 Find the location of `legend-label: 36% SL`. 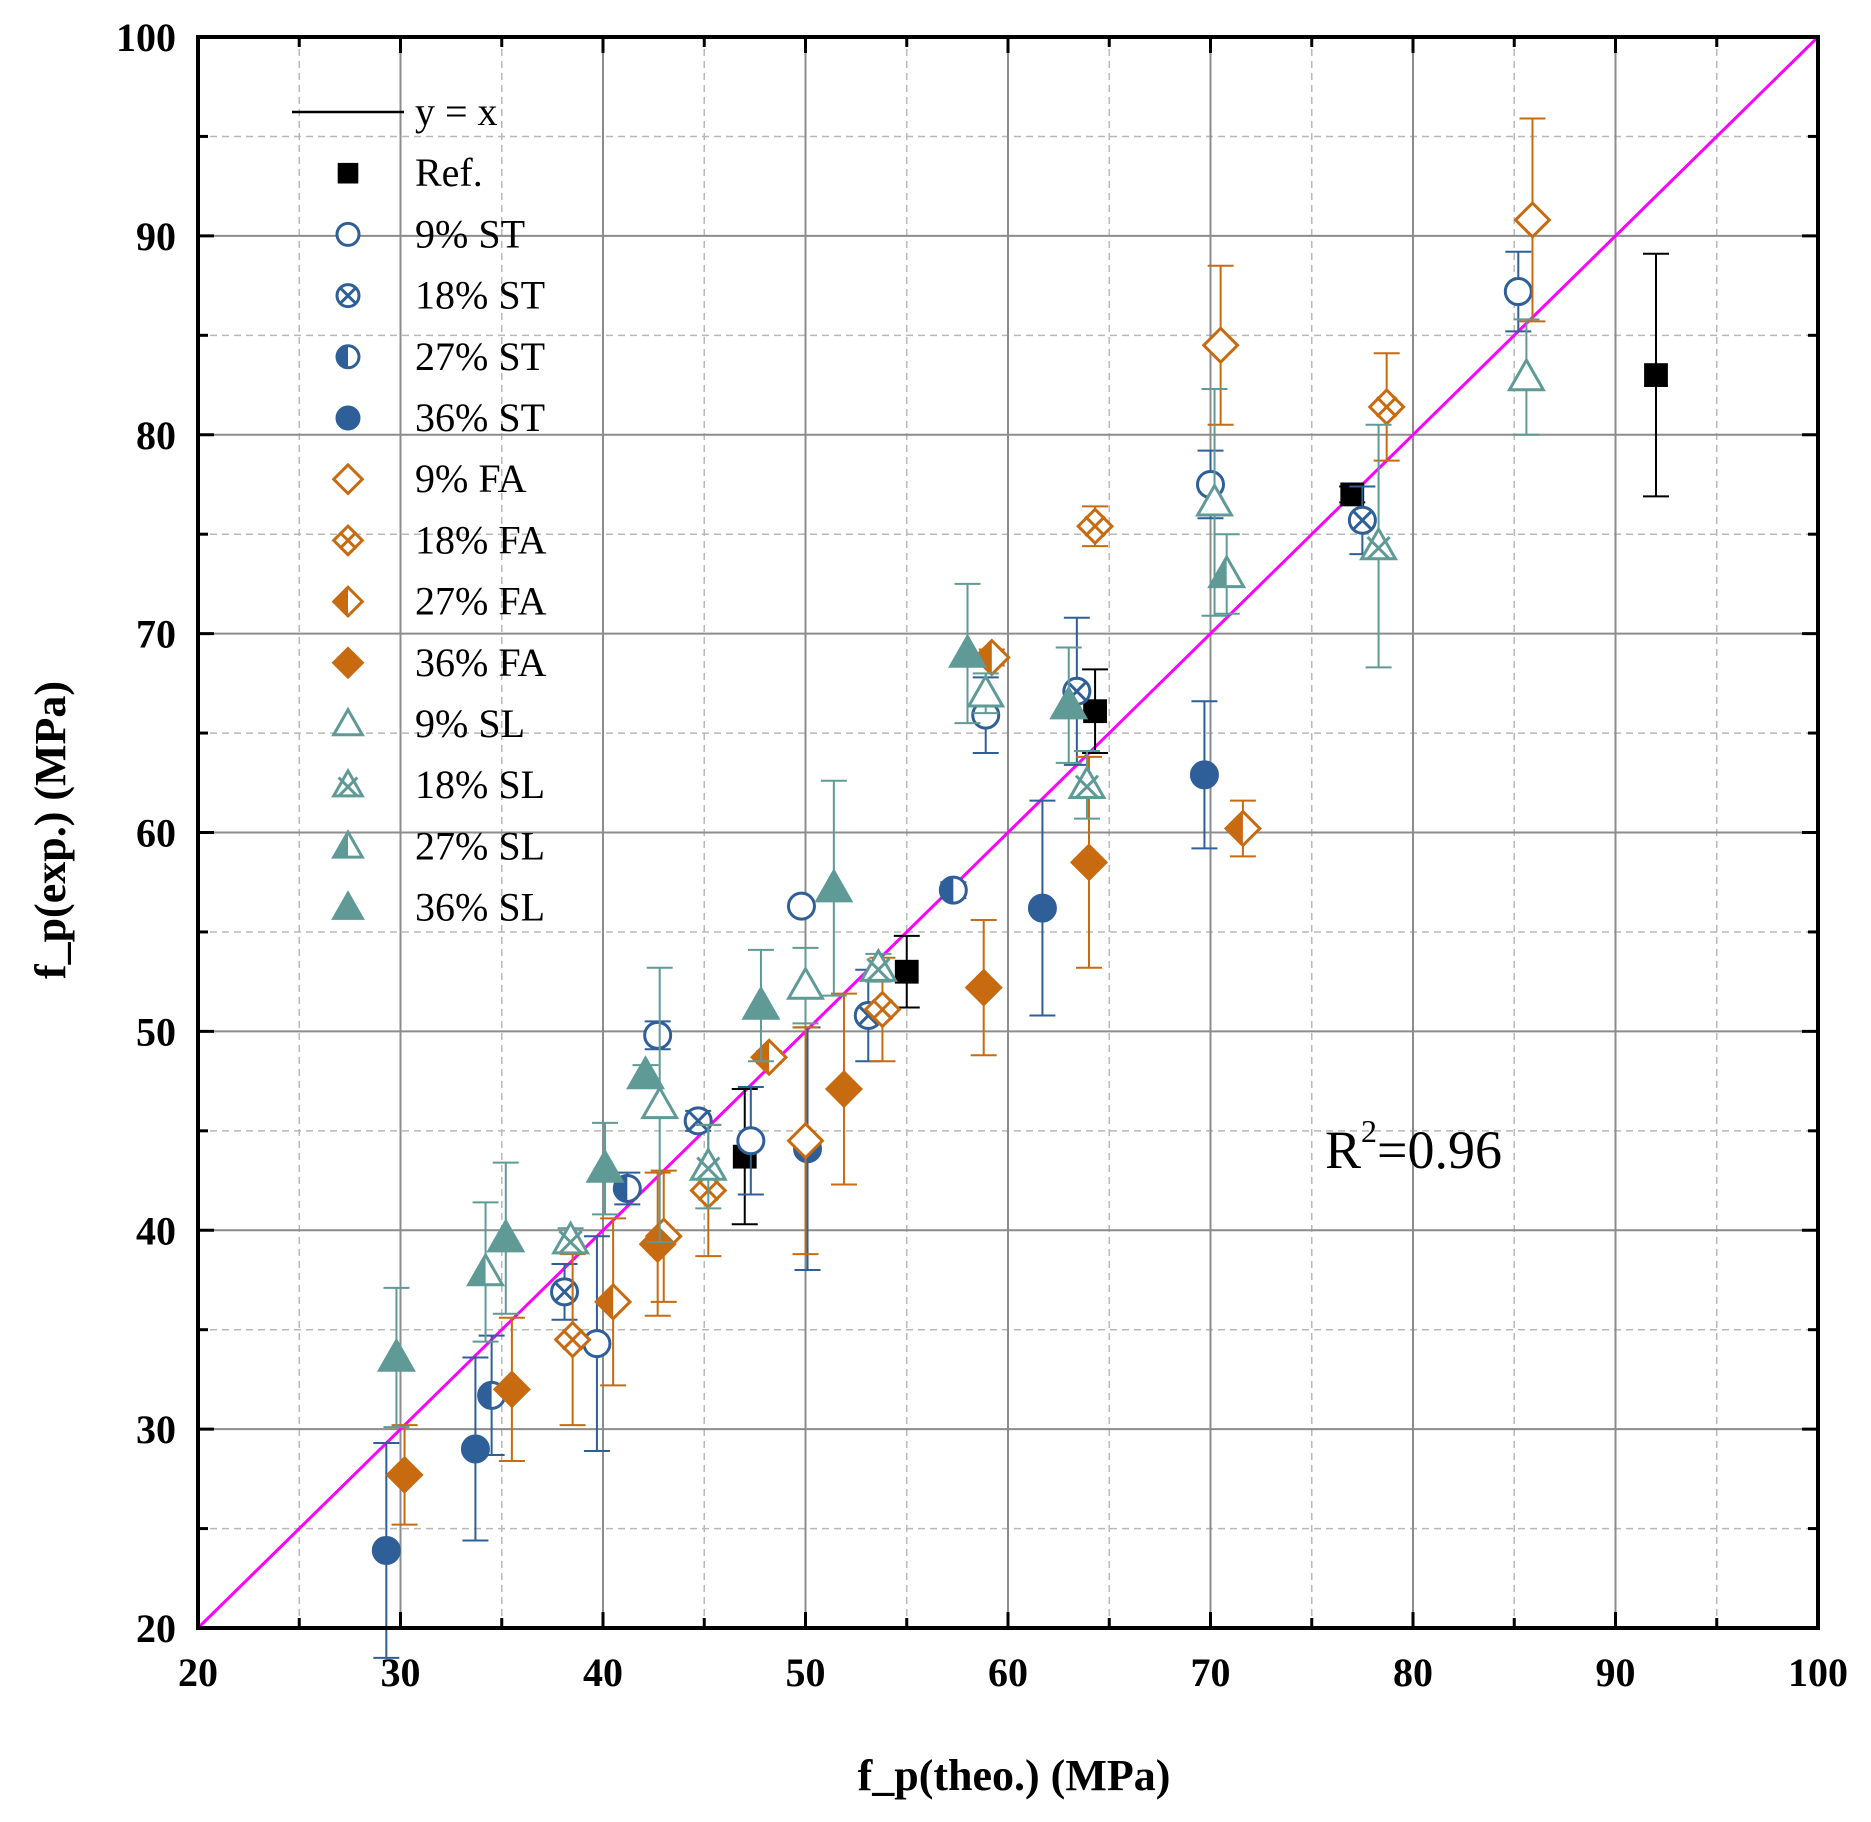

legend-label: 36% SL is located at coordinates (480, 907).